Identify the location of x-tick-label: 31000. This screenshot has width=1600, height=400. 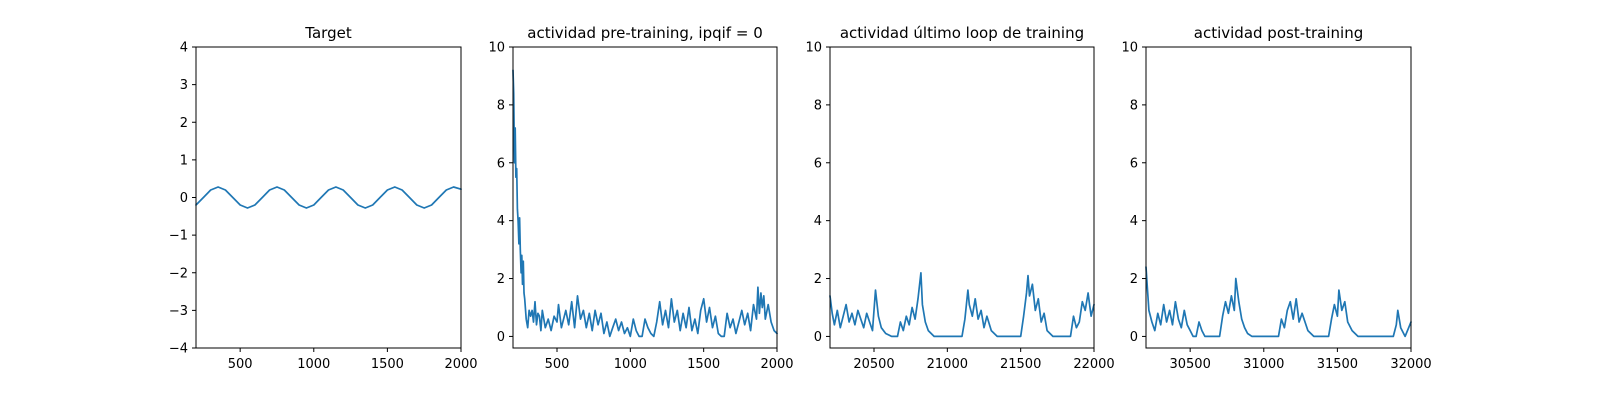
(1263, 364).